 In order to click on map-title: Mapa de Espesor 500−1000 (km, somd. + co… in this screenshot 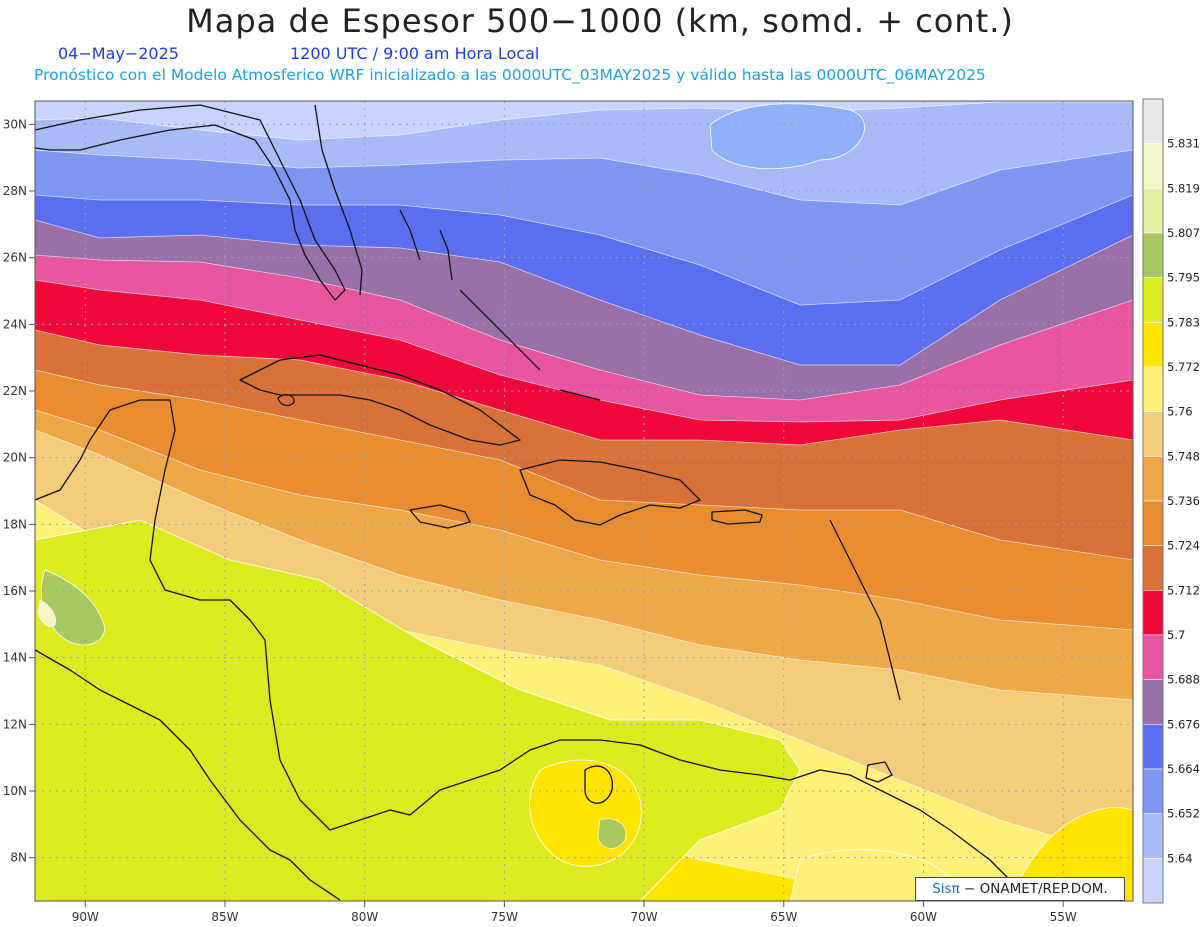, I will do `click(600, 21)`.